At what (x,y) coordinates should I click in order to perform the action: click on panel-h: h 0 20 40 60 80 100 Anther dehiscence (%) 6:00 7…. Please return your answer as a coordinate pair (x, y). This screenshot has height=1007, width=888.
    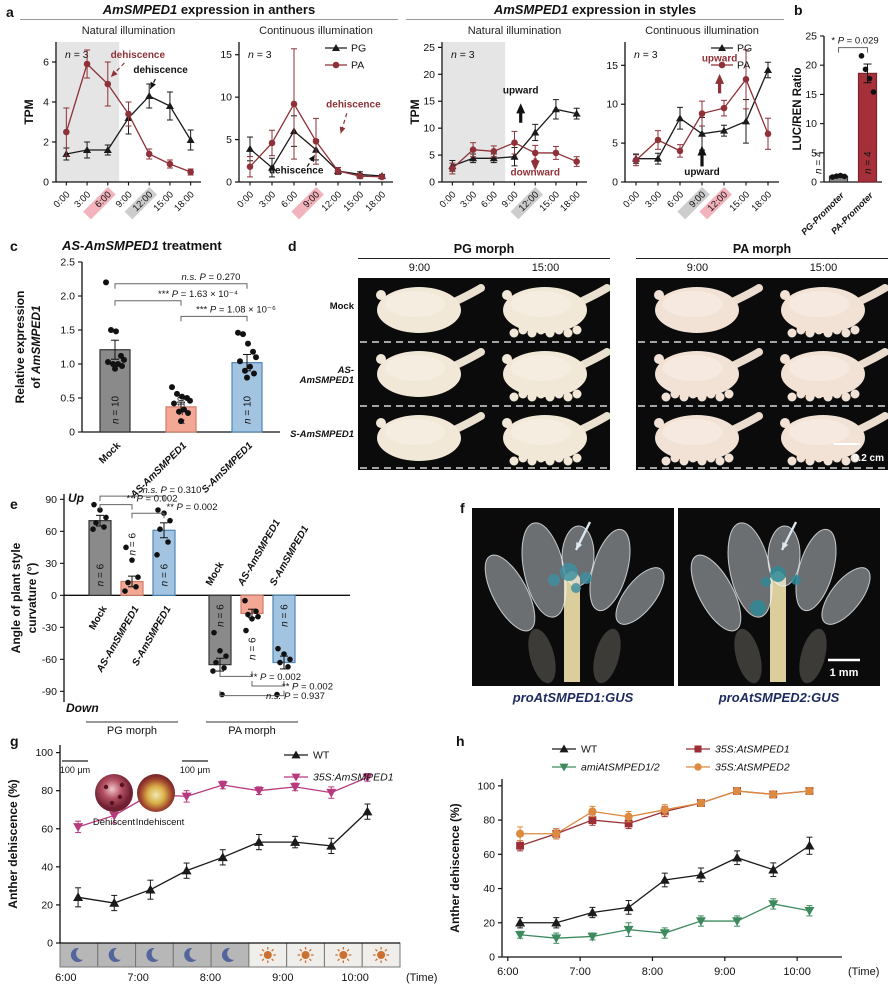
    Looking at the image, I should click on (667, 870).